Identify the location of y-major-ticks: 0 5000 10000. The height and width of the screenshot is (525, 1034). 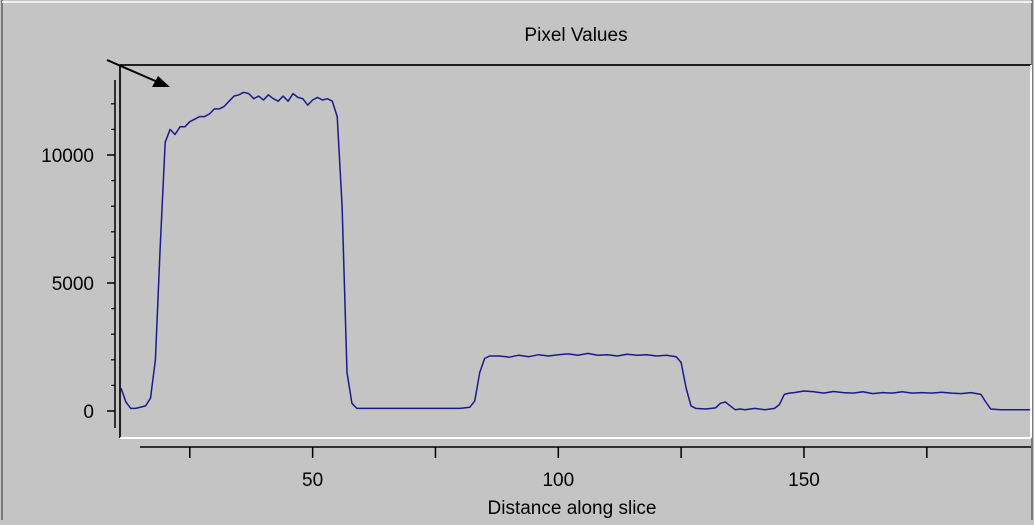
(78, 284).